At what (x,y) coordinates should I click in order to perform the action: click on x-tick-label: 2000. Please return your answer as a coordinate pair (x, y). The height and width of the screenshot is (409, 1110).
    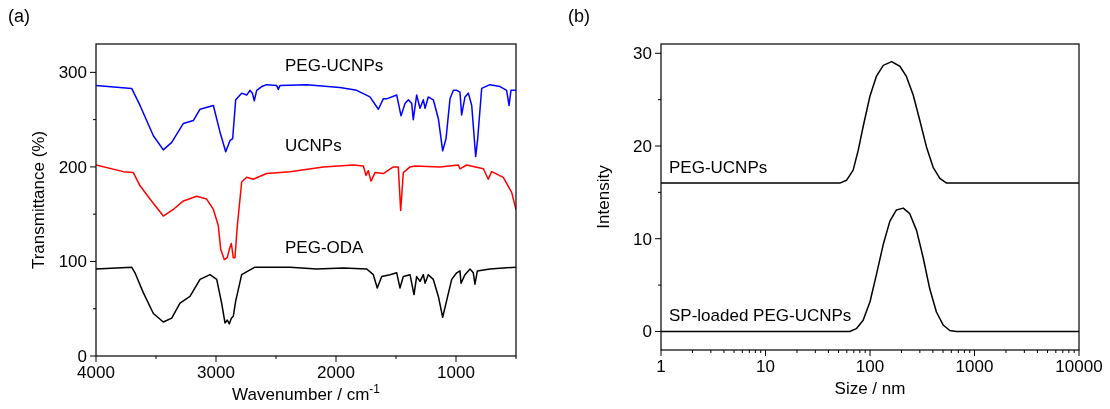
    Looking at the image, I should click on (336, 372).